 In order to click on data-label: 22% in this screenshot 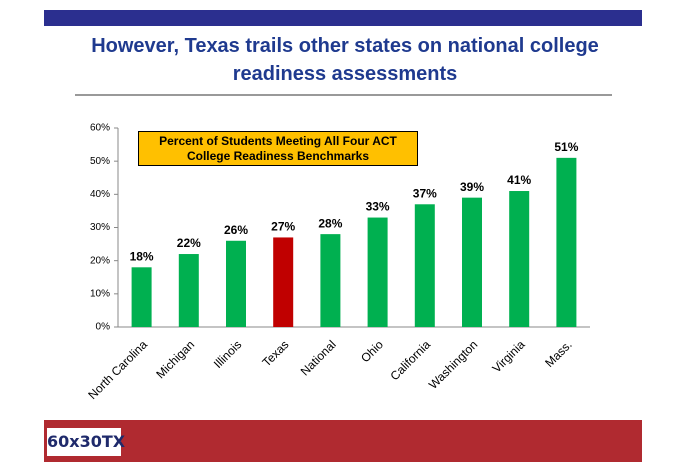, I will do `click(189, 243)`.